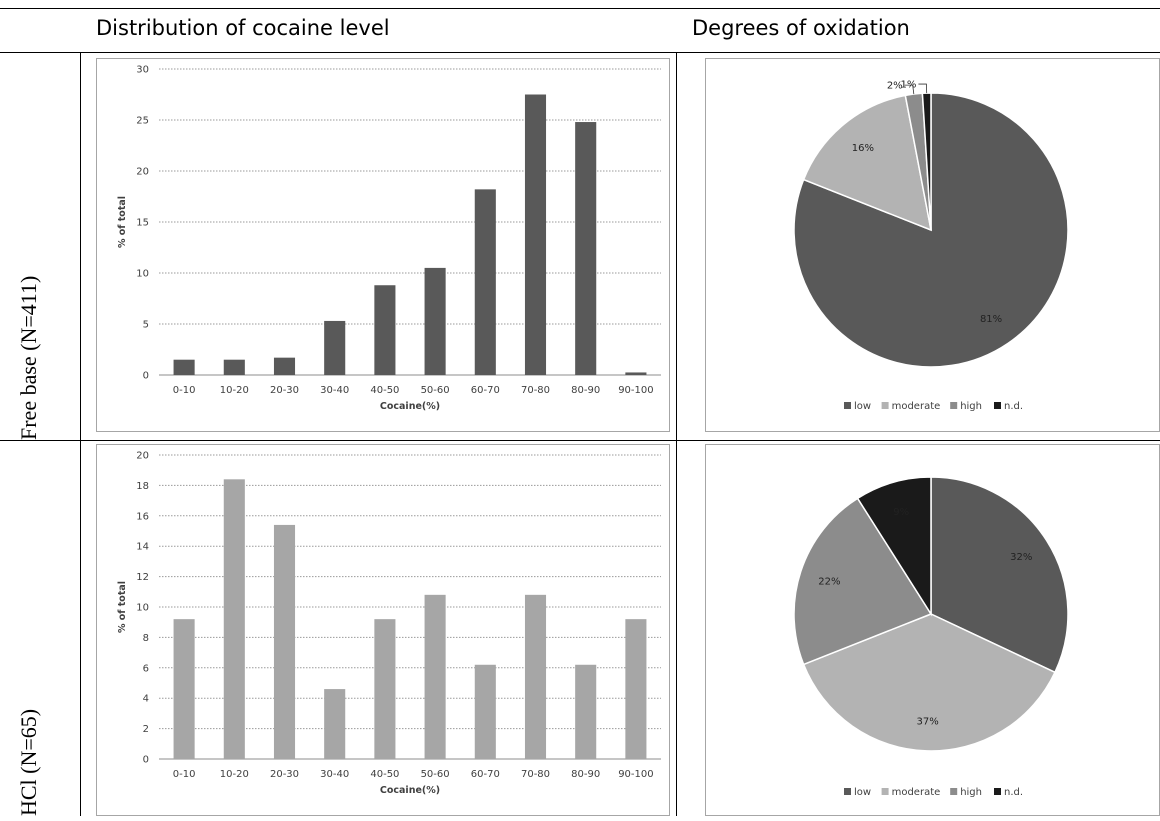  What do you see at coordinates (999, 575) in the screenshot?
I see `pie-slice-low` at bounding box center [999, 575].